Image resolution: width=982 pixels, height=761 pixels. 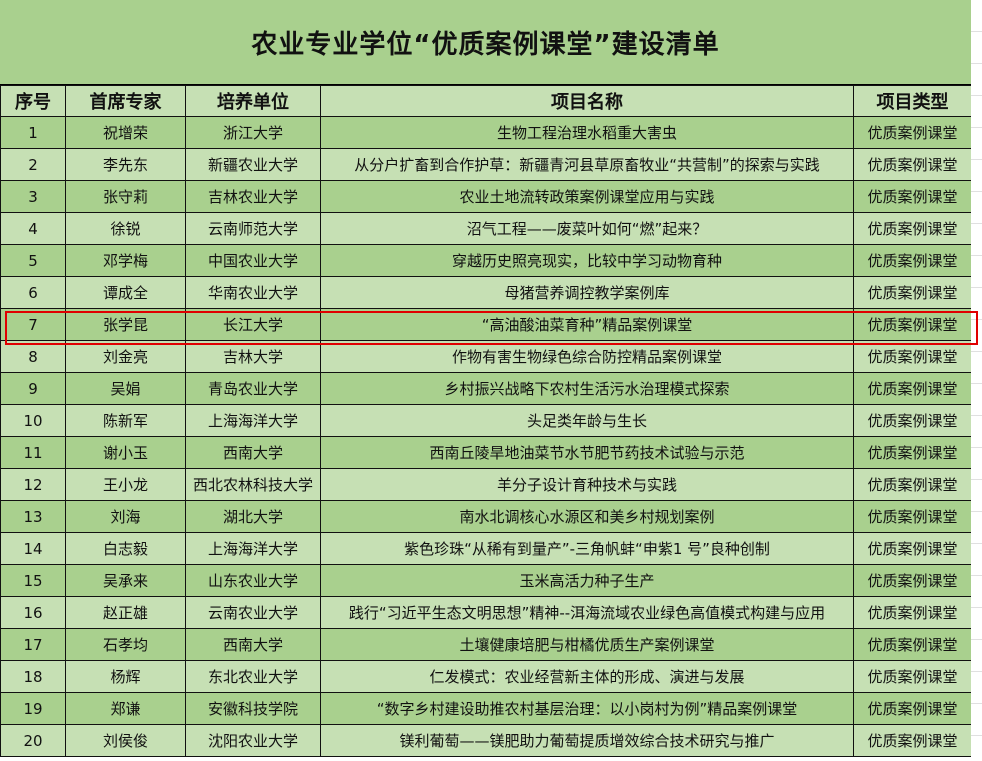 What do you see at coordinates (33, 260) in the screenshot?
I see `cell-index: 5` at bounding box center [33, 260].